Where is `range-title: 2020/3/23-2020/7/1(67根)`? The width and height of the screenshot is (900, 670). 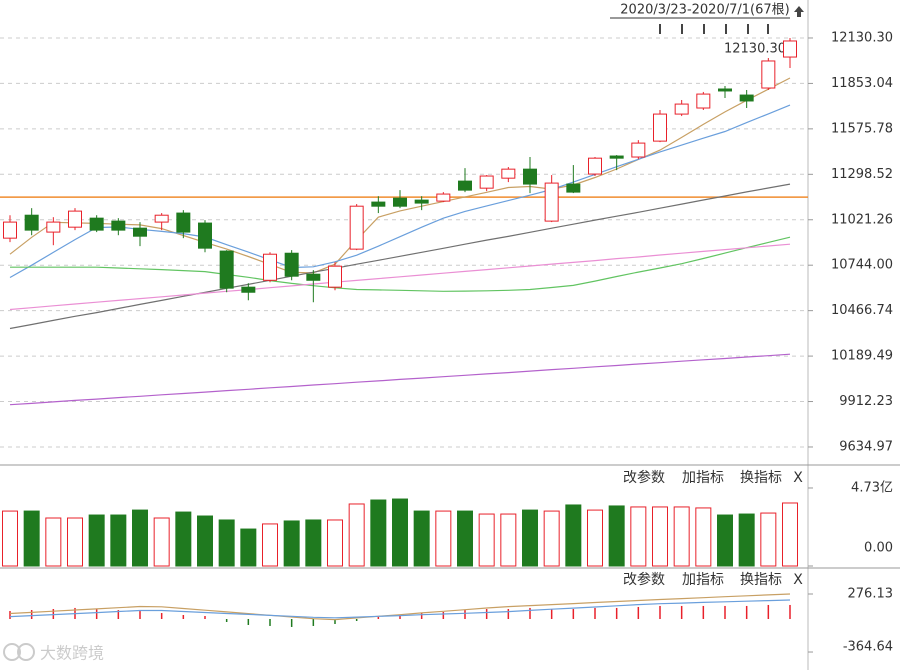 range-title: 2020/3/23-2020/7/1(67根) is located at coordinates (704, 10).